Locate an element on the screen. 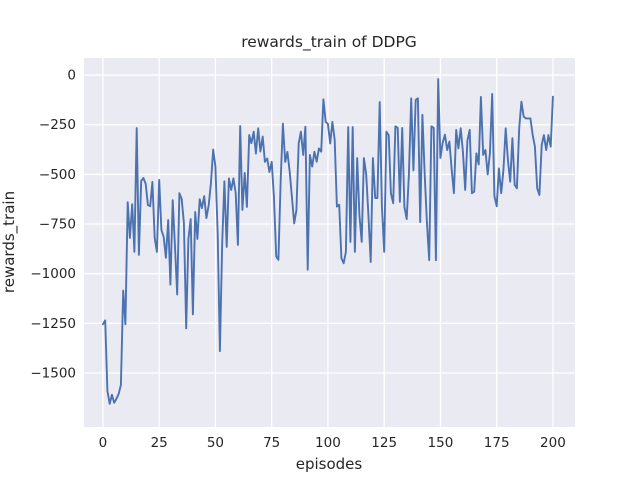 This screenshot has width=640, height=480. x-tick-labels: 0 25 50 75 100 125 150 175 200 is located at coordinates (332, 443).